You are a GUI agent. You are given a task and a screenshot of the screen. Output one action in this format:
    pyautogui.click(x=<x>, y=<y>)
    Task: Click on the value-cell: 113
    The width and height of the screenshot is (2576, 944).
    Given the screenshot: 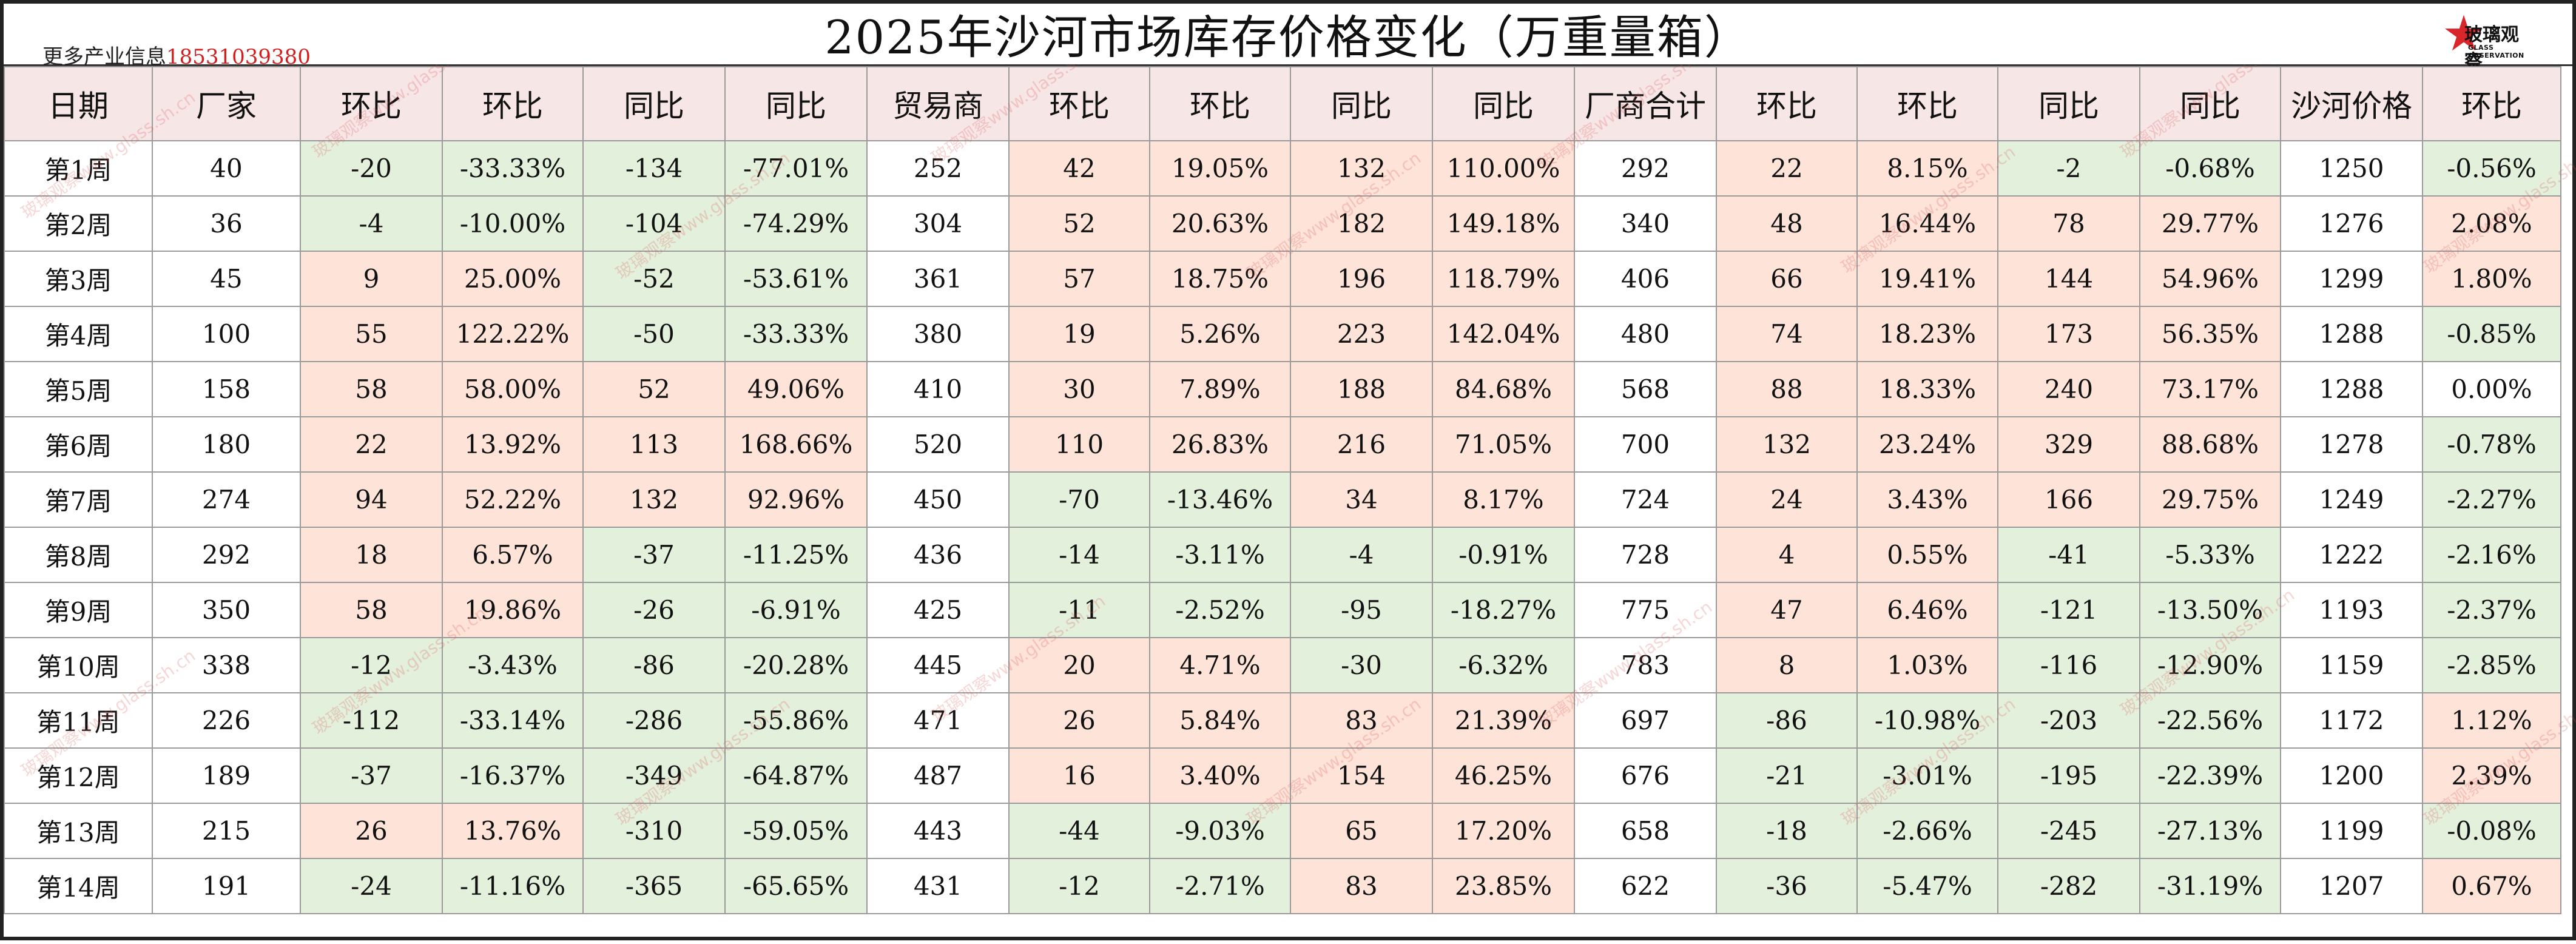 What is the action you would take?
    pyautogui.click(x=654, y=445)
    